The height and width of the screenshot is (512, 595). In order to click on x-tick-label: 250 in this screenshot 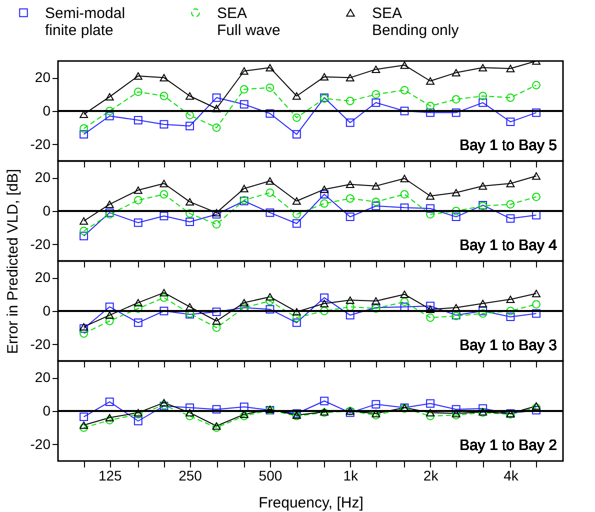, I will do `click(190, 476)`.